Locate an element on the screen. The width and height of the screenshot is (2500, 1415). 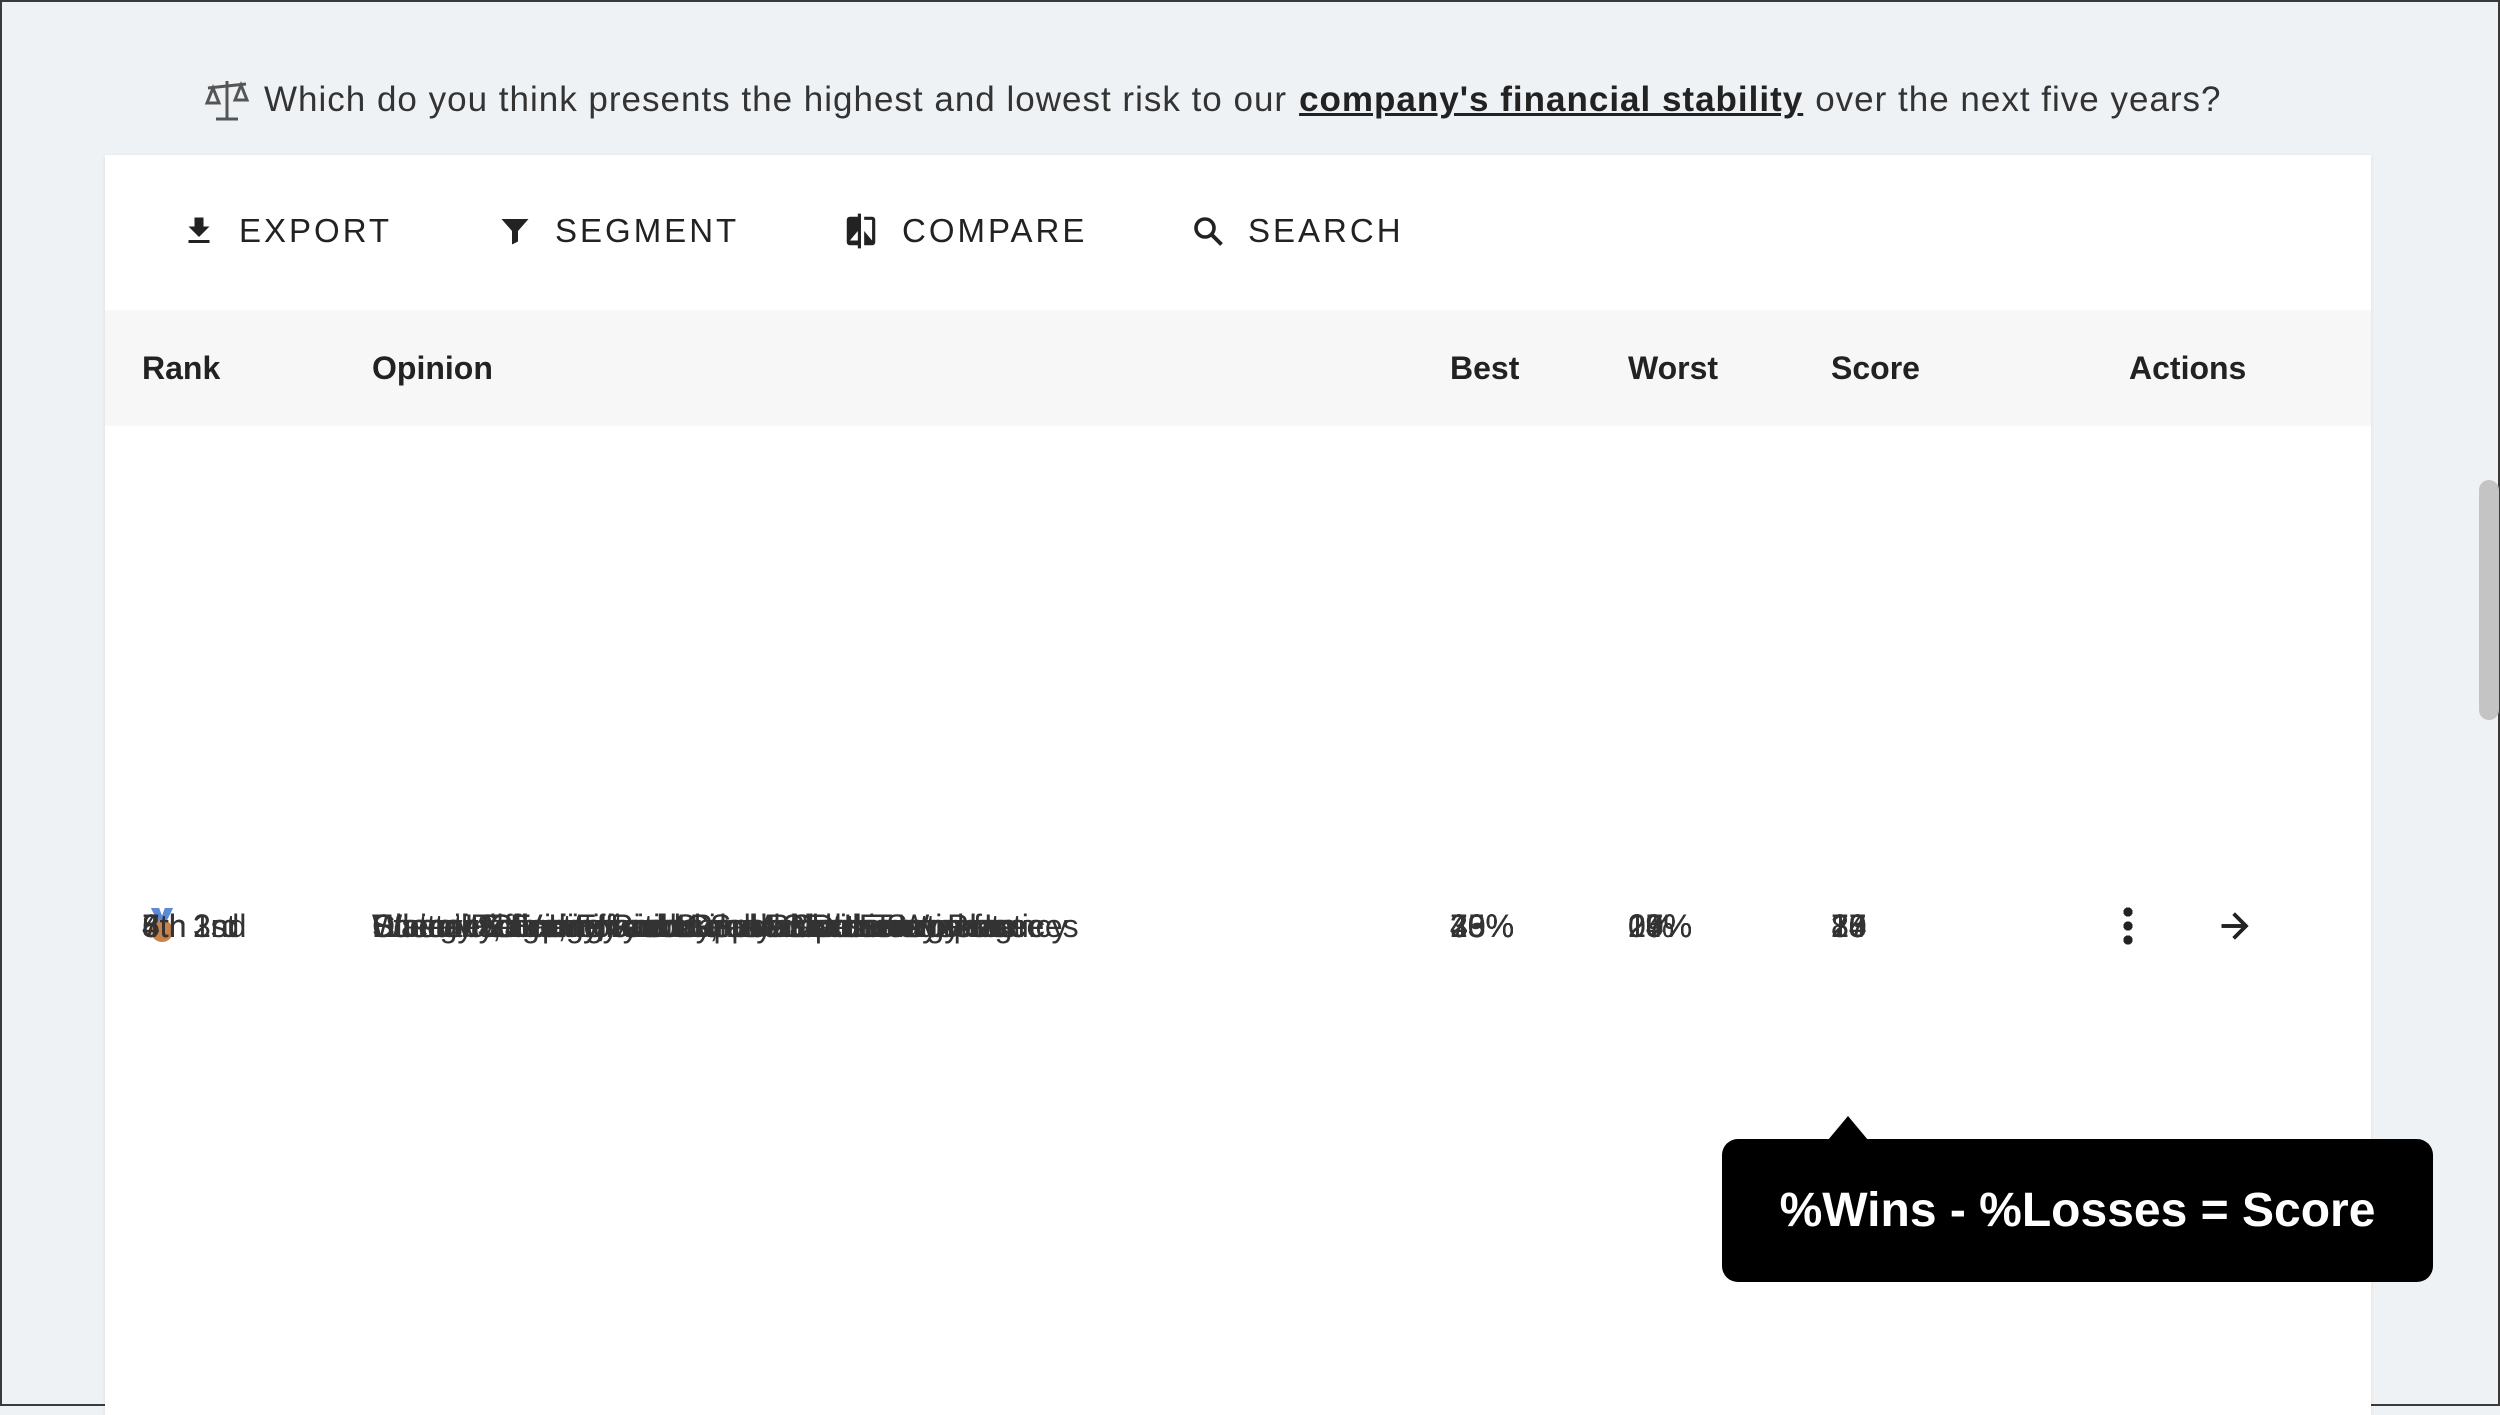
compare-button: COMPARE is located at coordinates (964, 231).